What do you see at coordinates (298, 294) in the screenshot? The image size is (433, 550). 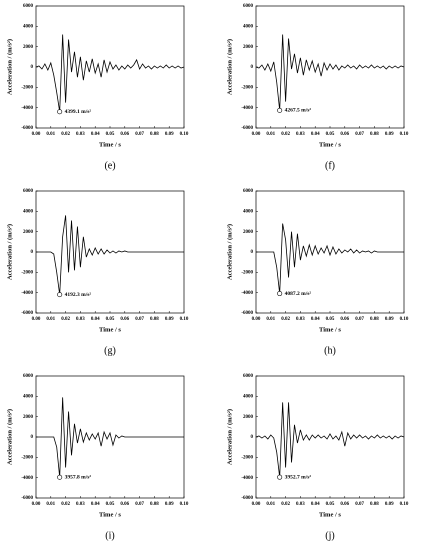 I see `annotation: 4087.2 m/s²` at bounding box center [298, 294].